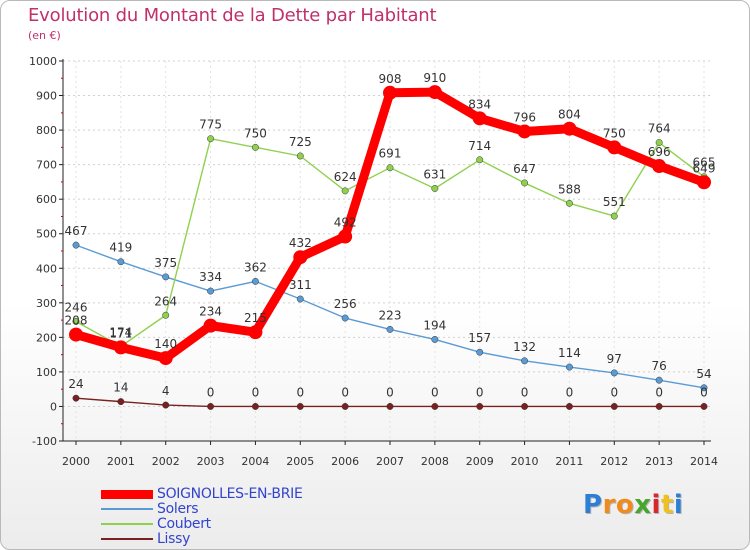 The height and width of the screenshot is (550, 750). I want to click on data-label: 665, so click(704, 163).